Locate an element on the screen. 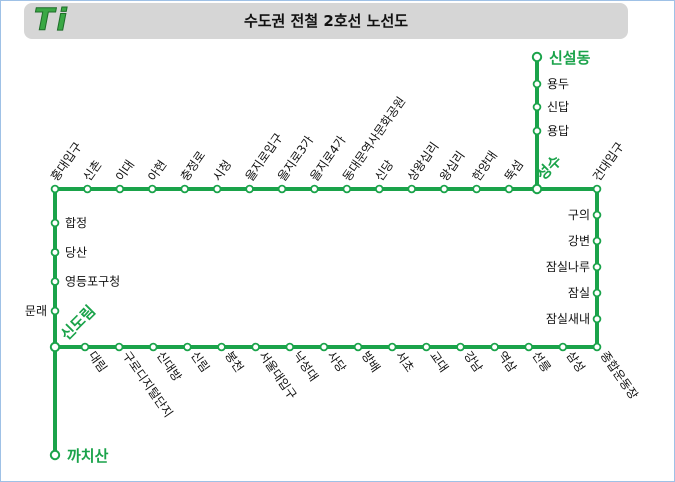 The width and height of the screenshot is (675, 482). station-label: 사당 is located at coordinates (336, 362).